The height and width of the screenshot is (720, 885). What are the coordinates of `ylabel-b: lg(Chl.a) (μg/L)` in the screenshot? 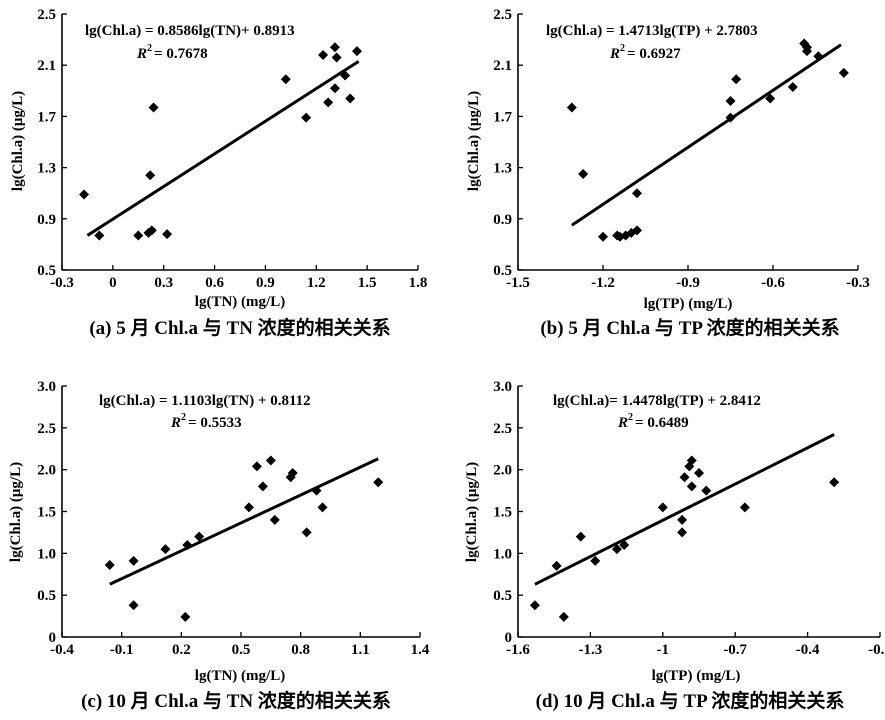 It's located at (474, 141).